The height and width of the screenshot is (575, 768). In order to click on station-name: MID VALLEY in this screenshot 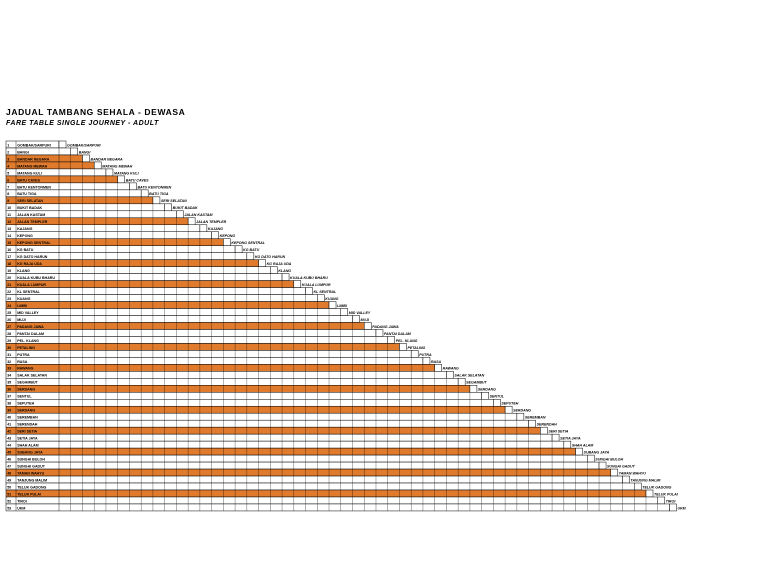, I will do `click(28, 313)`.